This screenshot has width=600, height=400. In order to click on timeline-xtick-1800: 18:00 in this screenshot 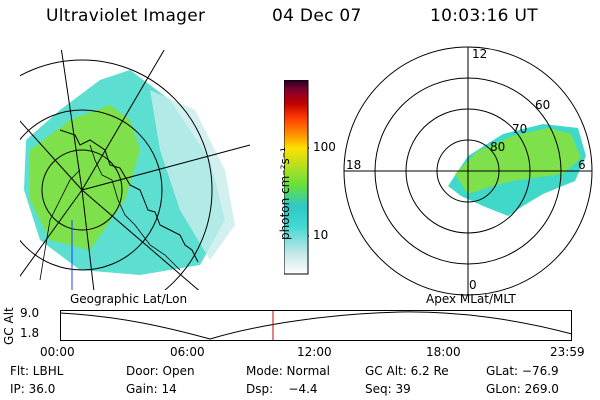, I will do `click(443, 352)`.